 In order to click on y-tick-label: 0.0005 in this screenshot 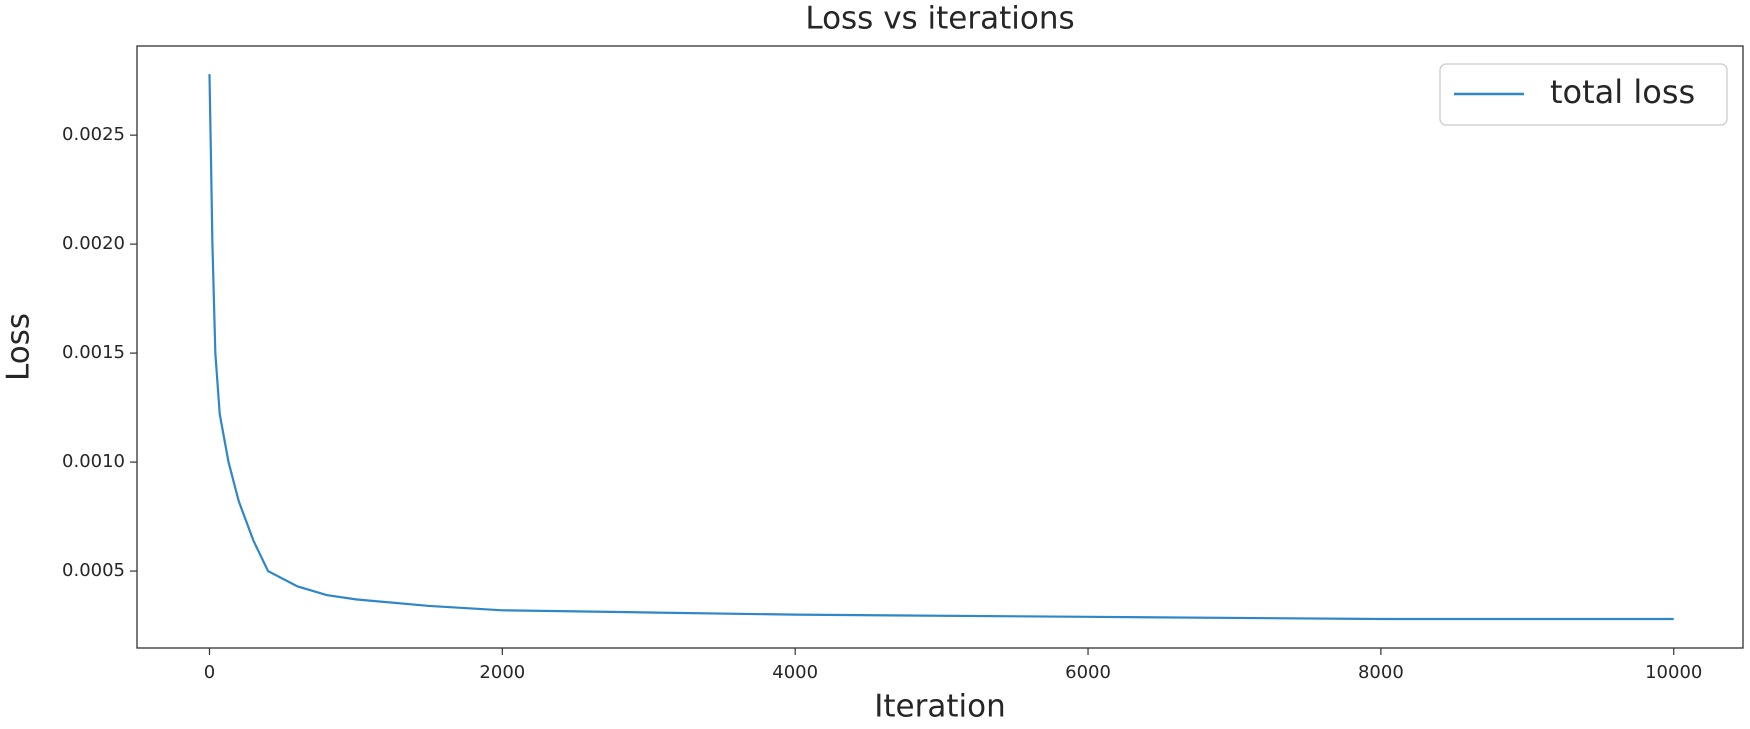, I will do `click(93, 570)`.